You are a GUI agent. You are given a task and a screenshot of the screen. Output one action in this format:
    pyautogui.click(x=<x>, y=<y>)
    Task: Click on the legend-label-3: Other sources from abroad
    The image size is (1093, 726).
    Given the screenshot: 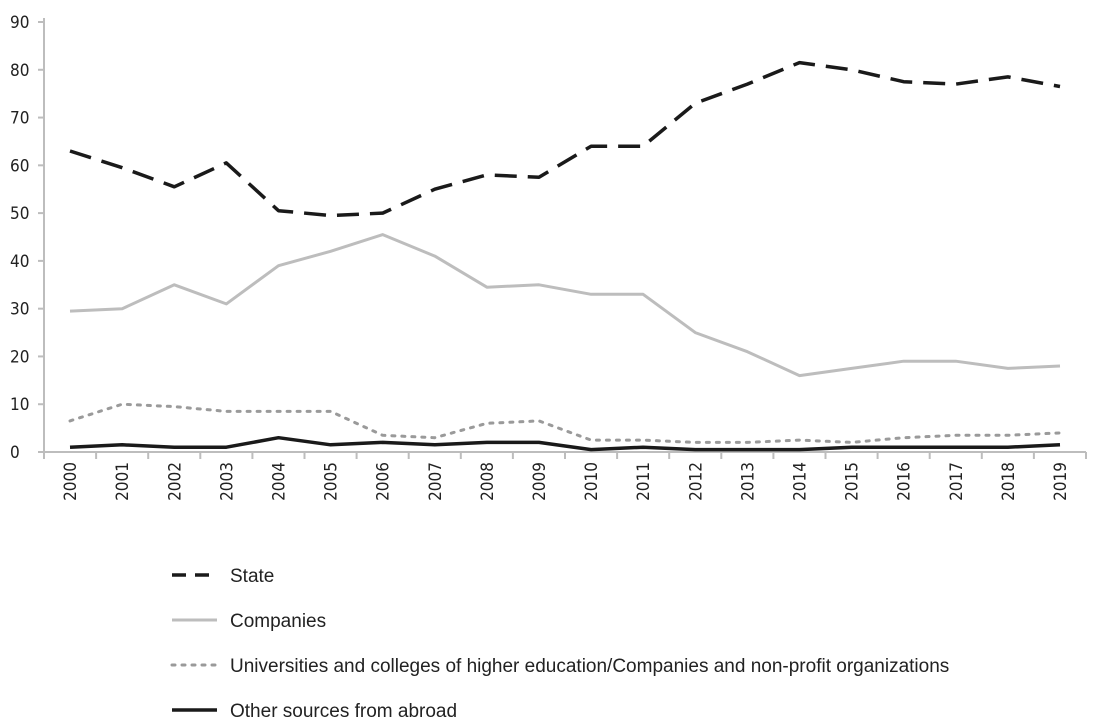 What is the action you would take?
    pyautogui.click(x=343, y=711)
    